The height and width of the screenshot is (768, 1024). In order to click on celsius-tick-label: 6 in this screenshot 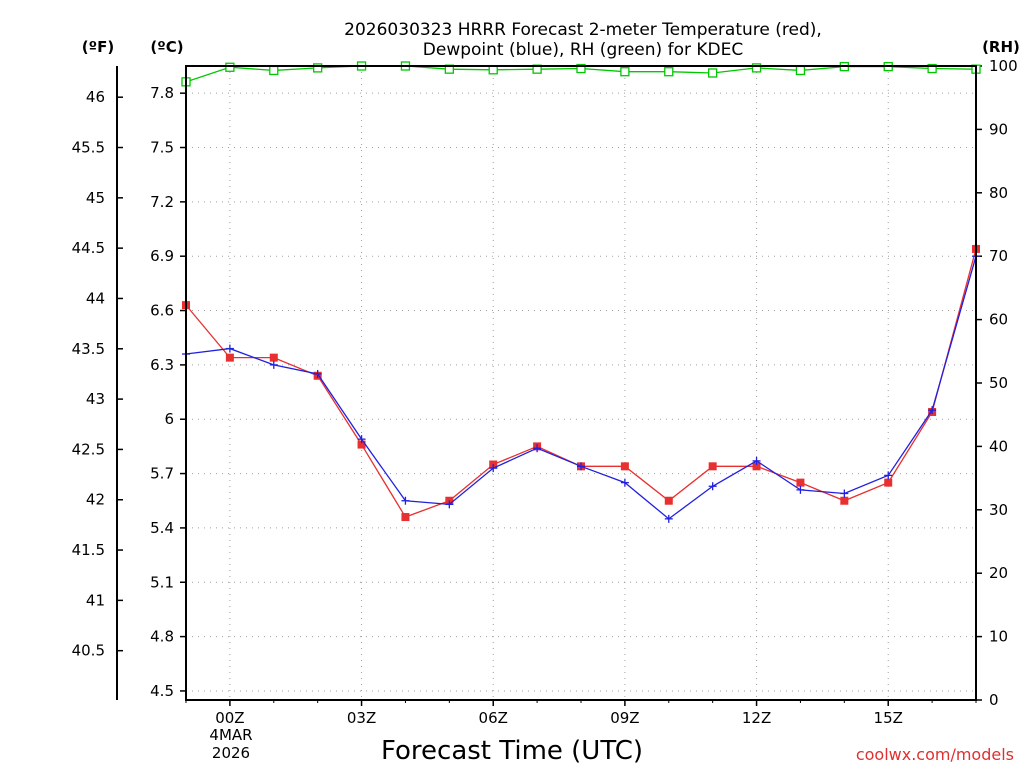, I will do `click(169, 419)`.